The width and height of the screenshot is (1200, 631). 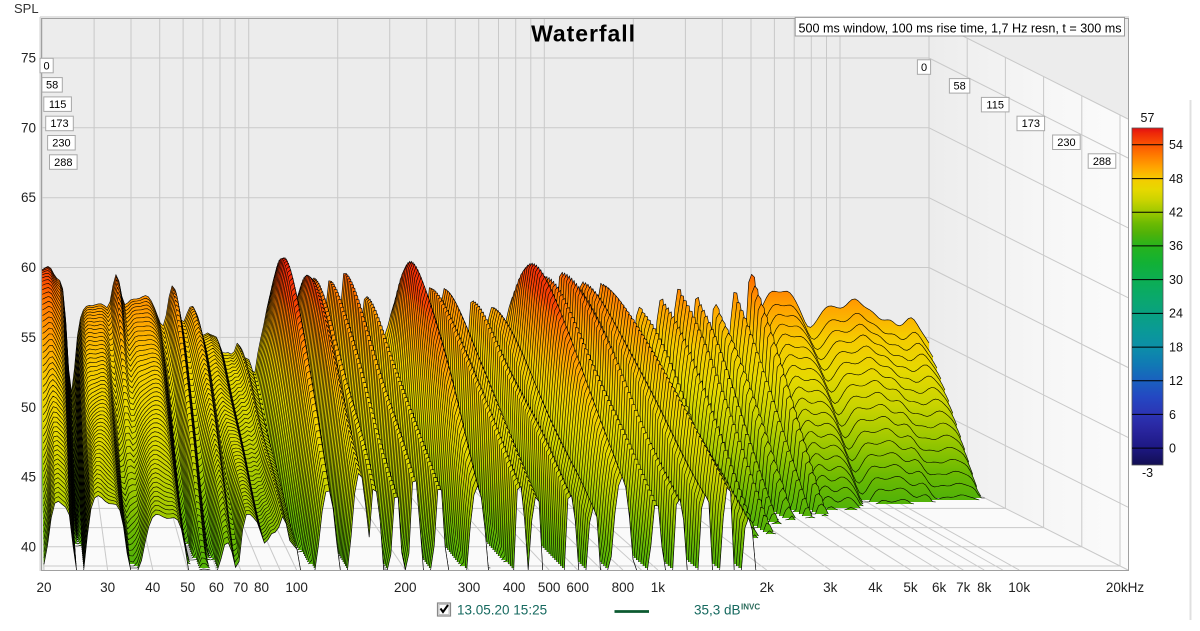 What do you see at coordinates (261, 587) in the screenshot?
I see `svg-text: 80` at bounding box center [261, 587].